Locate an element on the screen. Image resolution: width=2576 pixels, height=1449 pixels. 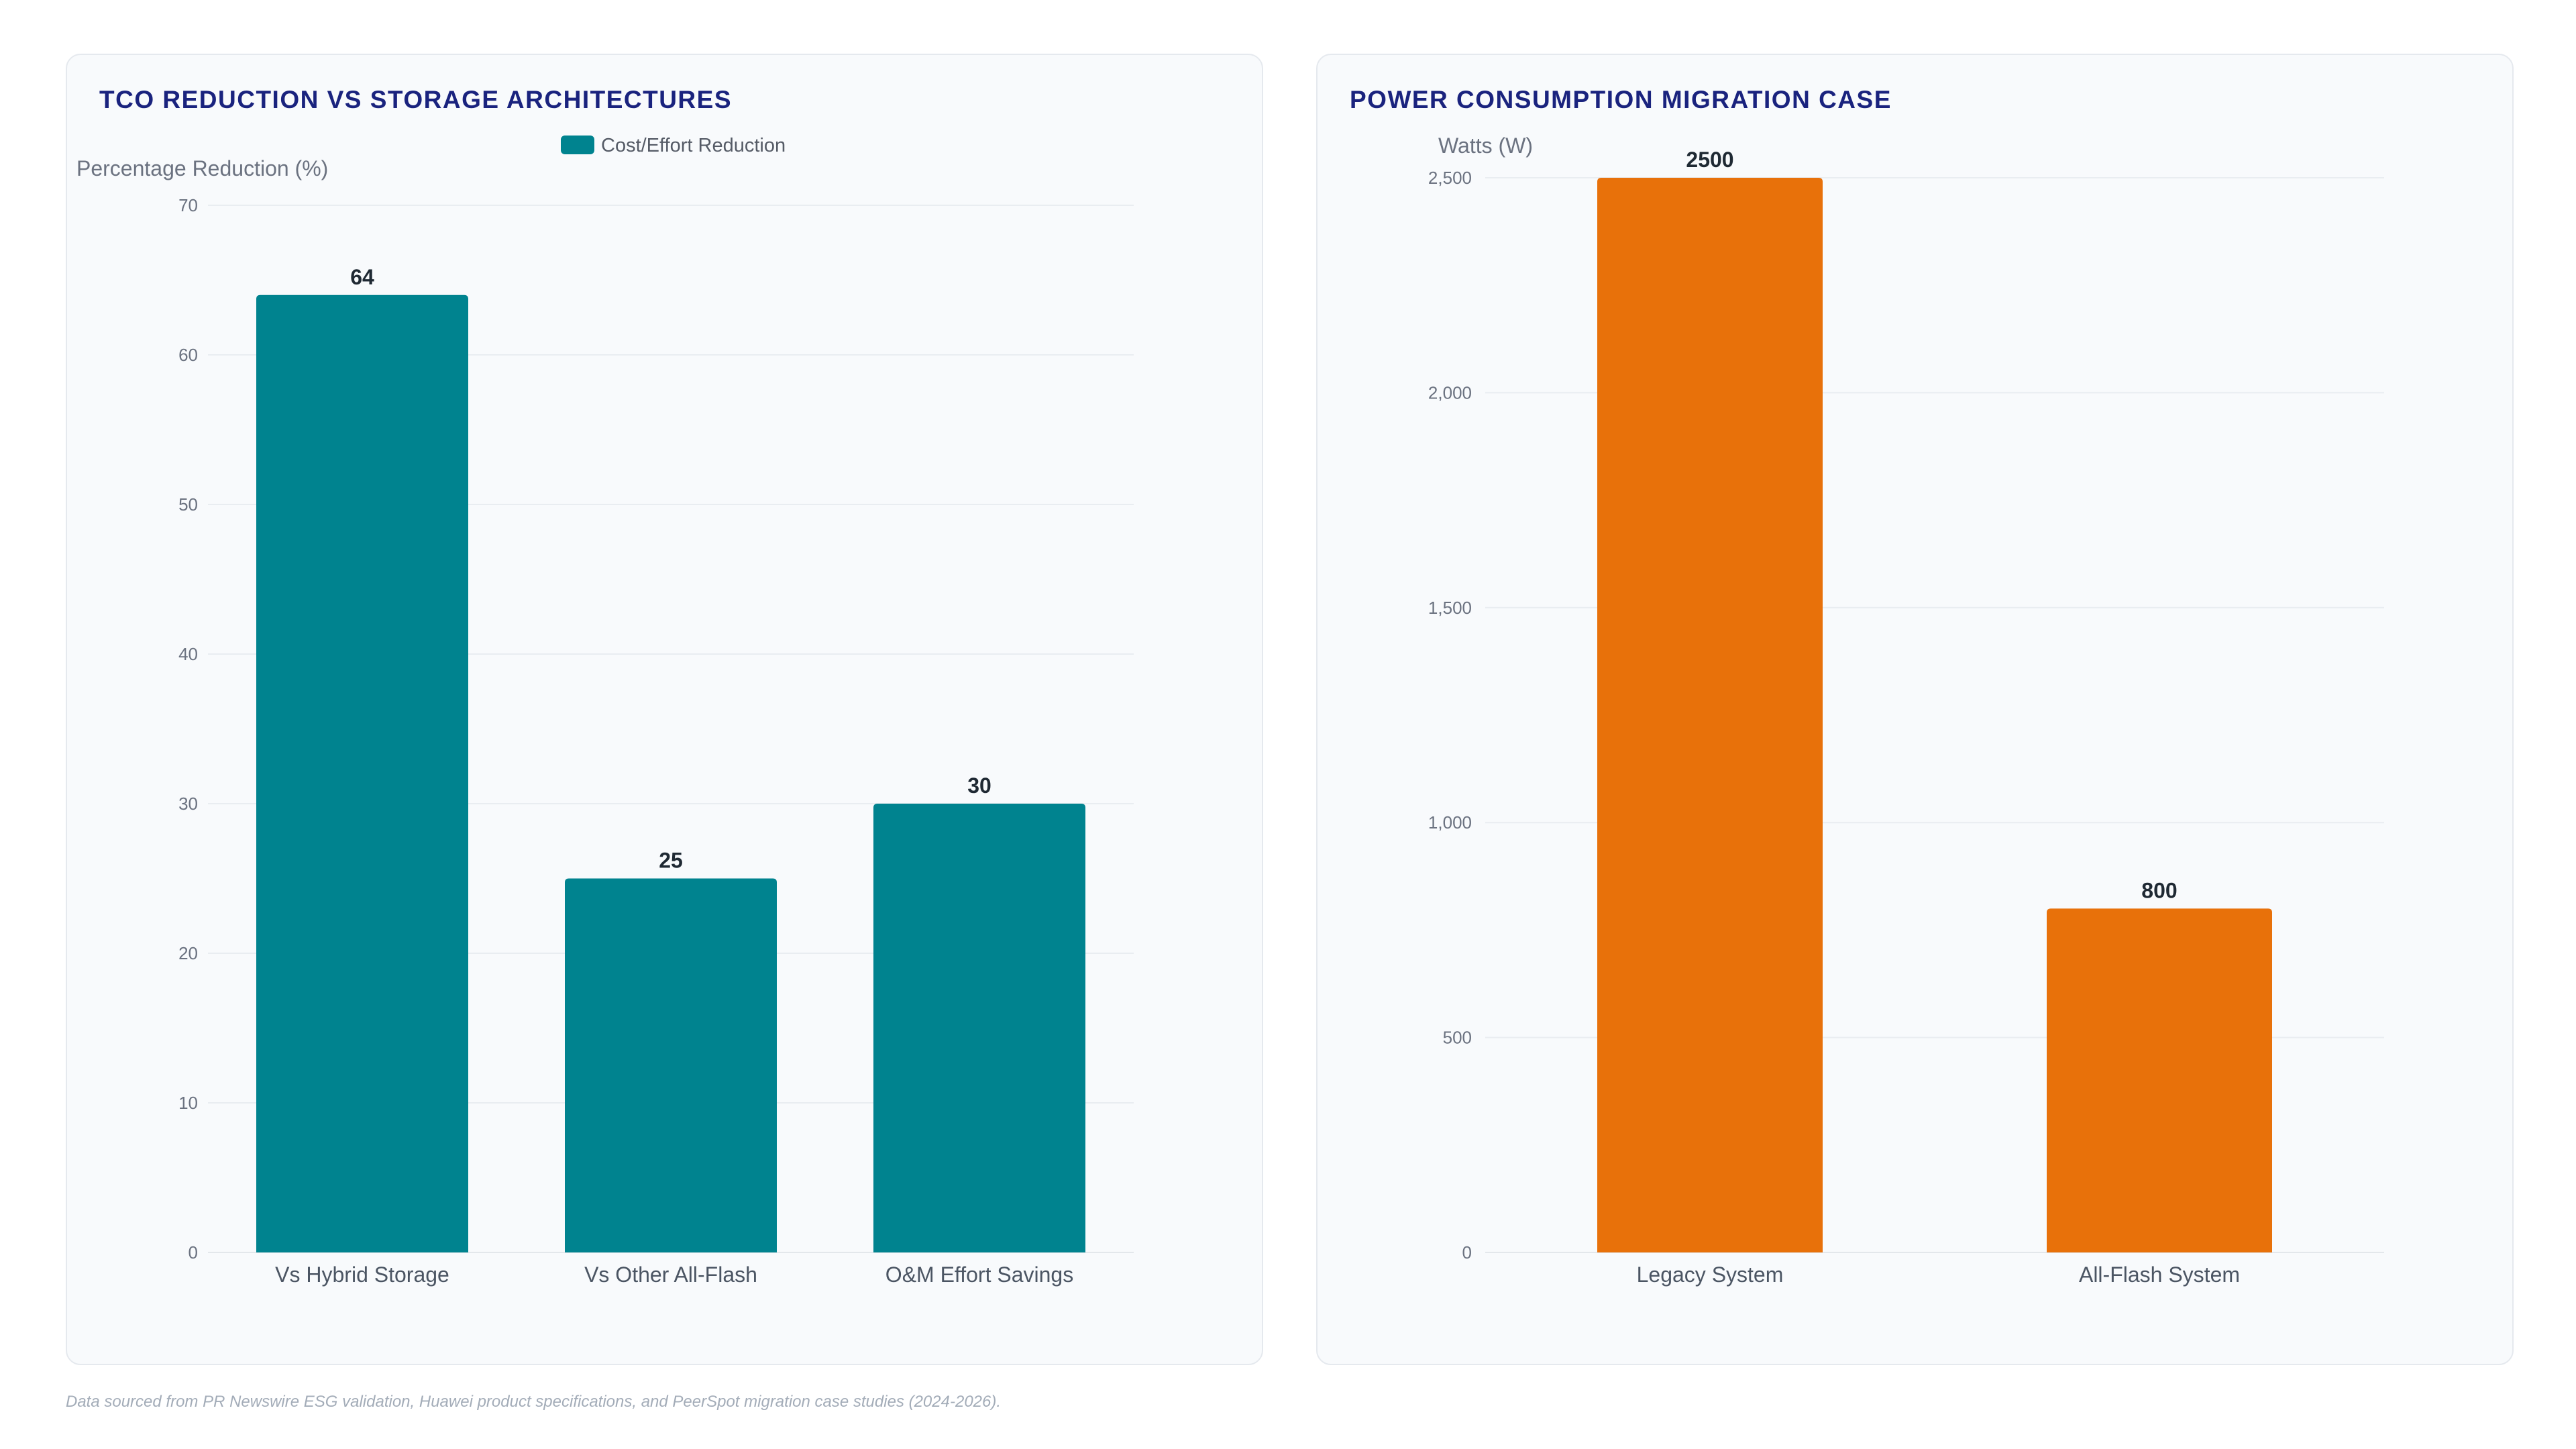
legend-swatch is located at coordinates (577, 145).